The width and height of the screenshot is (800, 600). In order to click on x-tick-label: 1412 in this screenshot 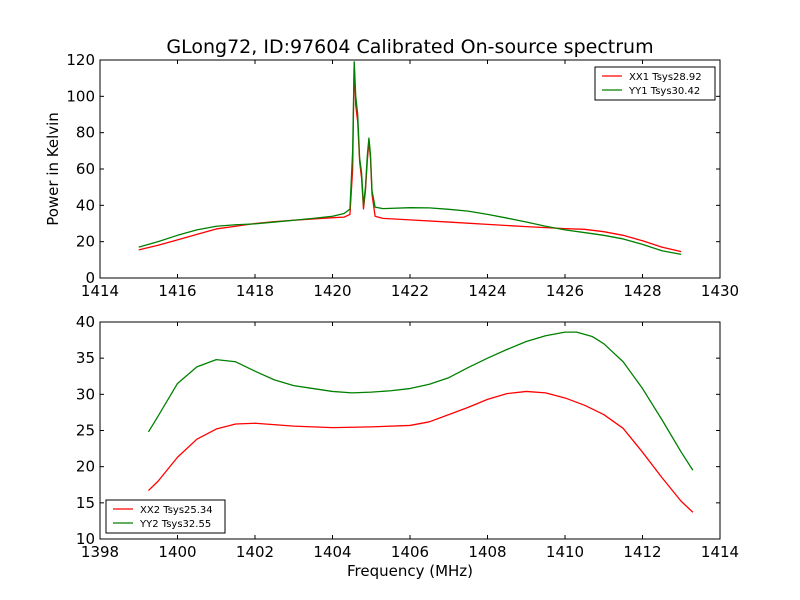, I will do `click(642, 552)`.